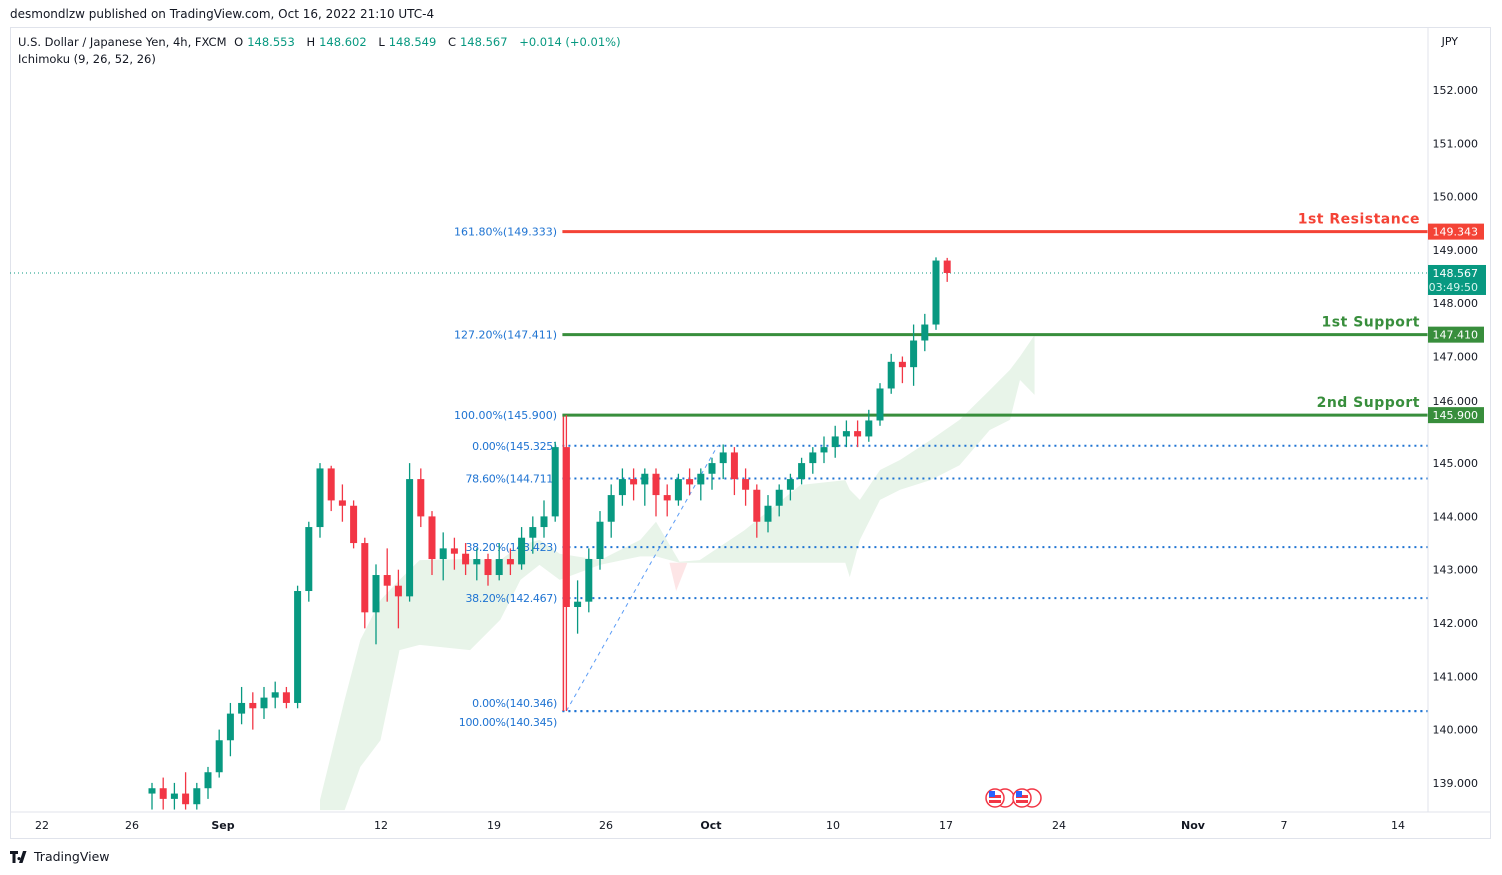  I want to click on fib-level-label: 38.20%(142.467), so click(511, 598).